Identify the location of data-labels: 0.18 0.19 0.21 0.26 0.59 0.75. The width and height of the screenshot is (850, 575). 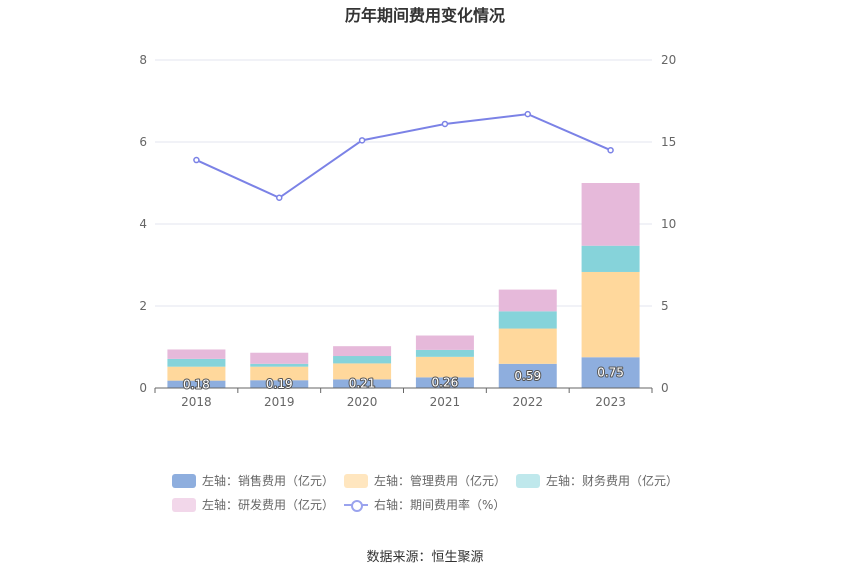
(403, 379).